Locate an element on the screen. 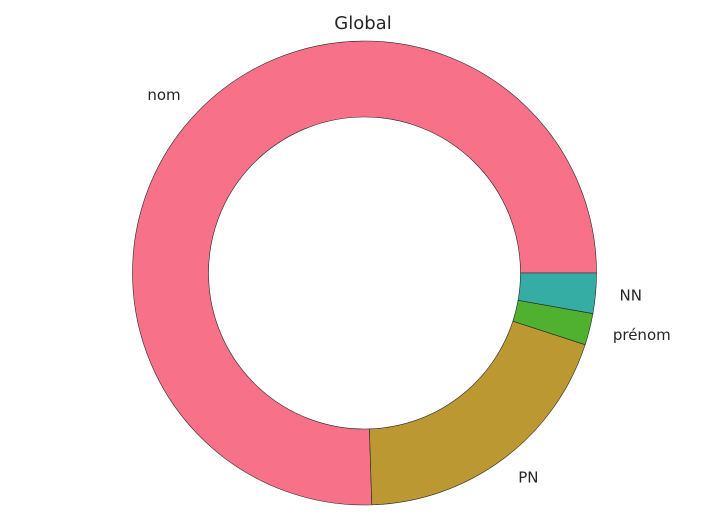 The height and width of the screenshot is (520, 727). slice-label-pr-nom: prénom is located at coordinates (642, 335).